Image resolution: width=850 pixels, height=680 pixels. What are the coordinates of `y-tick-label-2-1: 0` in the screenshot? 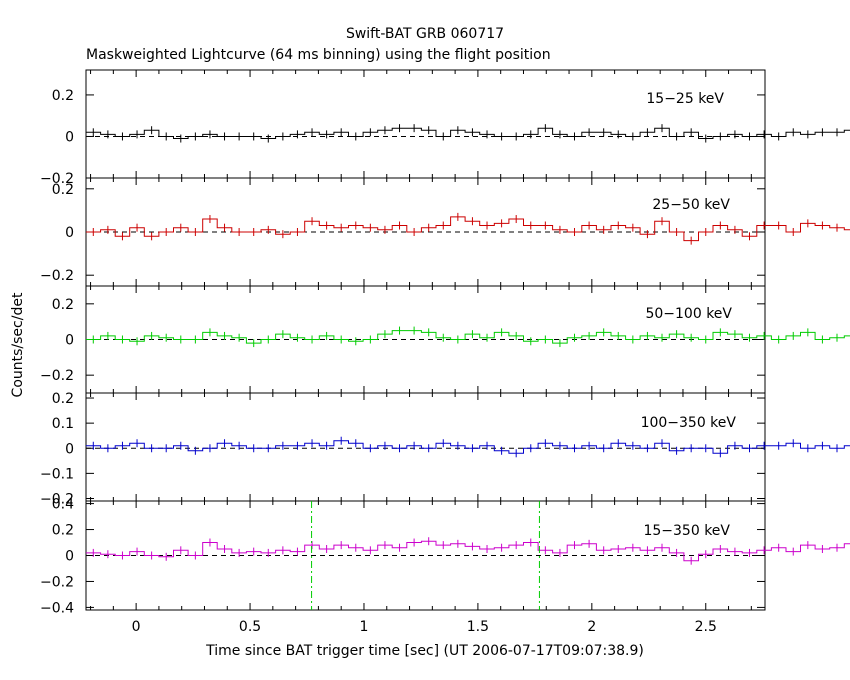 It's located at (69, 341).